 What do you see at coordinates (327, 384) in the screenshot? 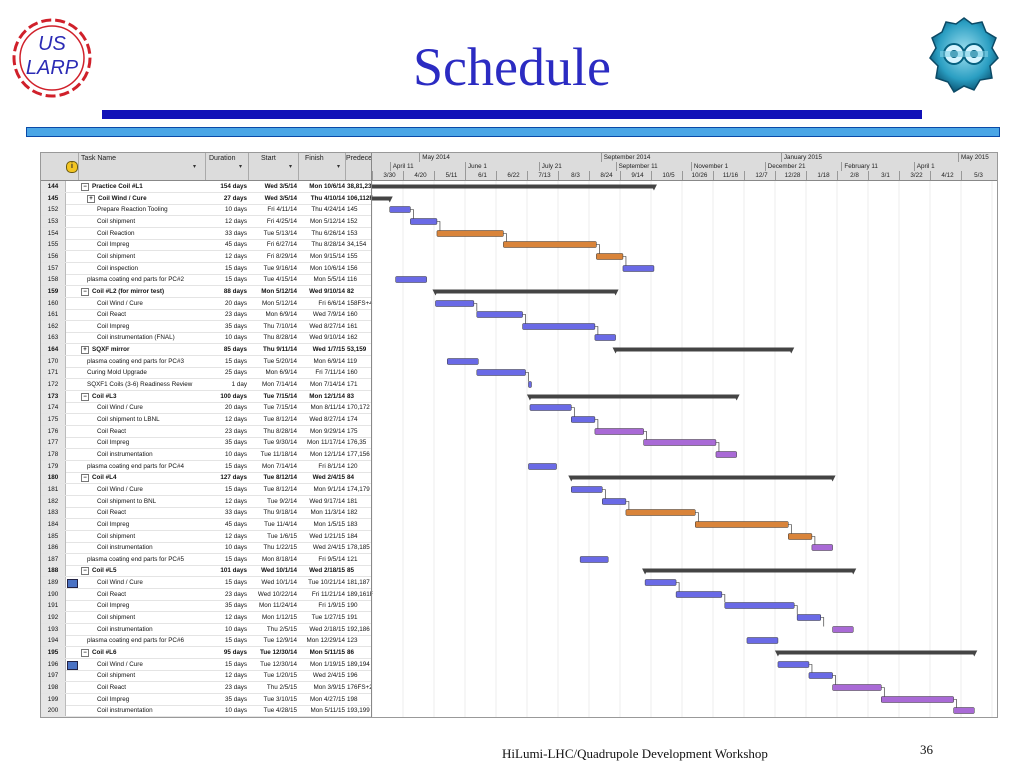
I see `row-finish: Mon 7/14/14` at bounding box center [327, 384].